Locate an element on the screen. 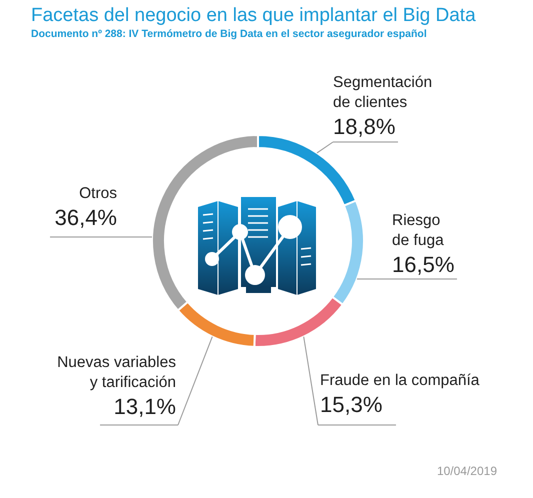  chart-subtitle: Documento nº 288: IV Termómetro de Big Data en el sector asegurador español is located at coordinates (229, 34).